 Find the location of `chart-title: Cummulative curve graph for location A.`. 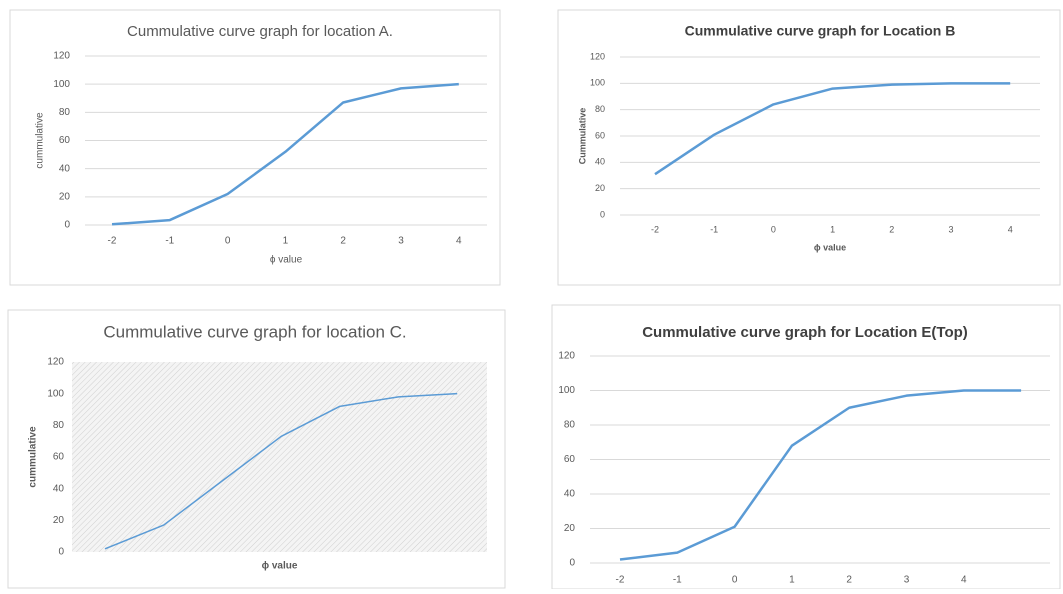

chart-title: Cummulative curve graph for location A. is located at coordinates (260, 31).